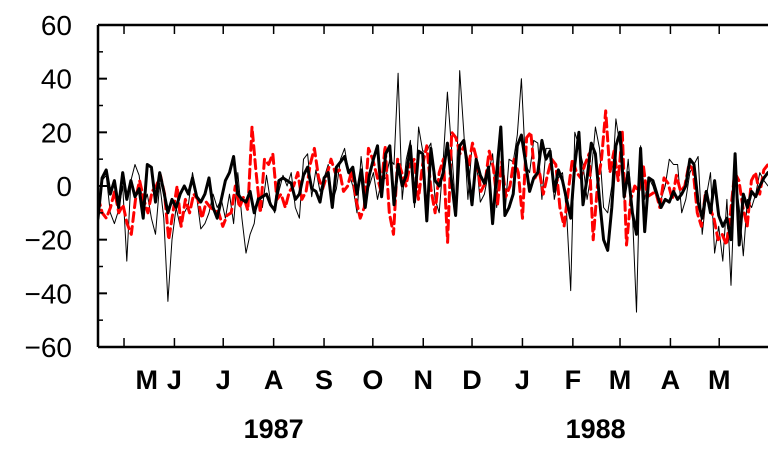 This screenshot has width=768, height=451. I want to click on y-tick-label: −60, so click(49, 347).